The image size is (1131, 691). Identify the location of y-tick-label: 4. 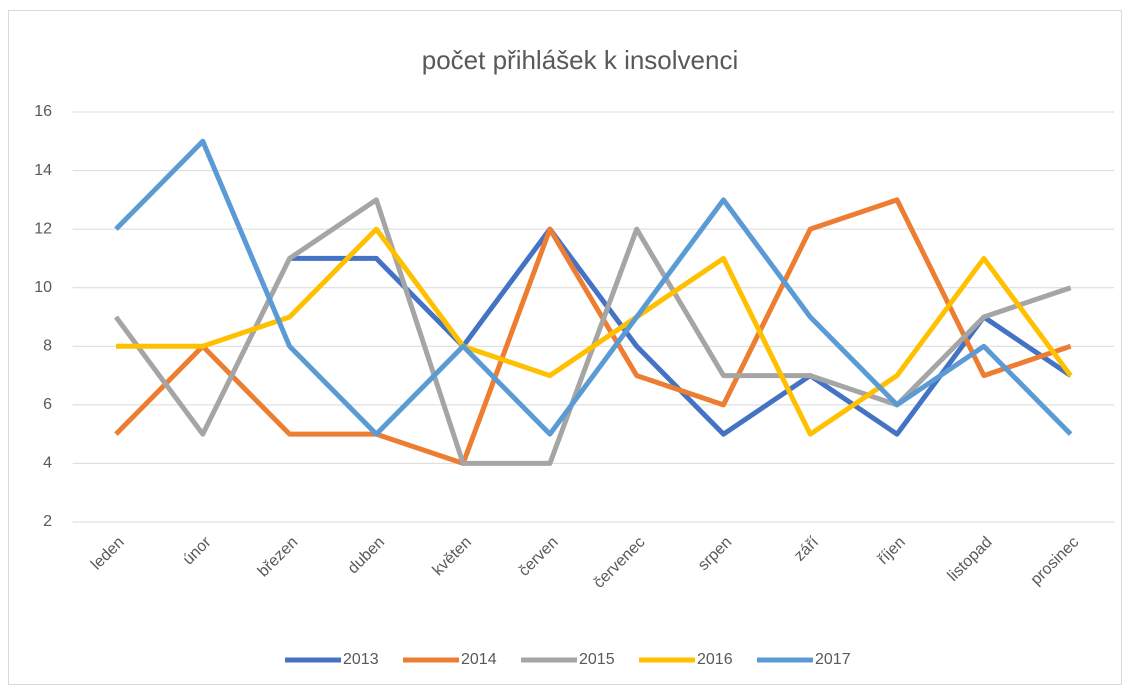
(47, 463).